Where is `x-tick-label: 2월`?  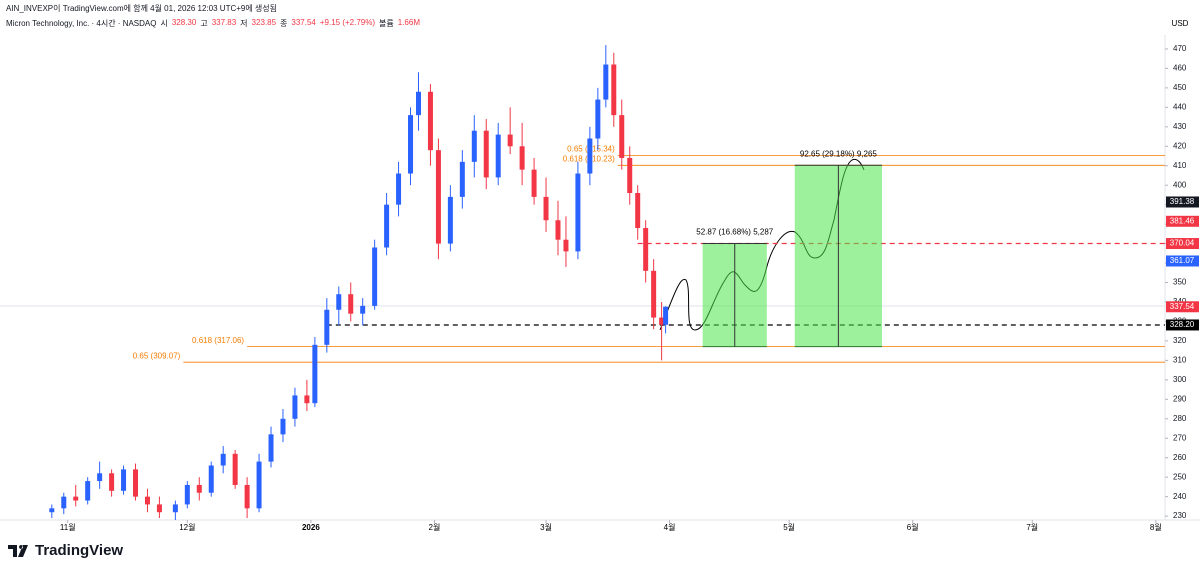 x-tick-label: 2월 is located at coordinates (435, 527).